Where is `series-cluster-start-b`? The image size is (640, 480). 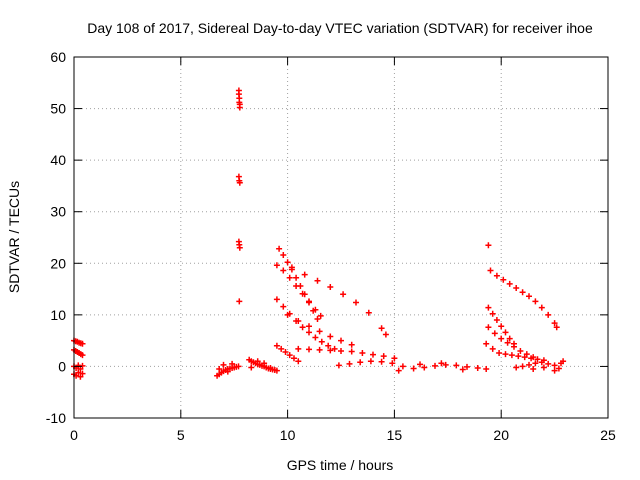
series-cluster-start-b is located at coordinates (78, 352).